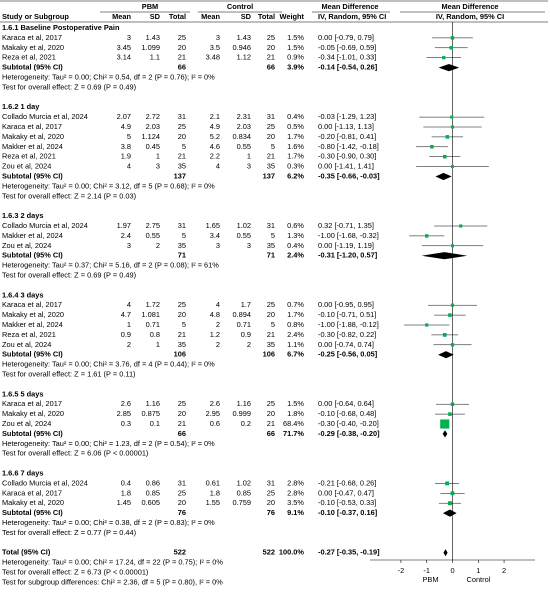 This screenshot has width=550, height=601. I want to click on study-name: Zou et al, 2024, so click(26, 423).